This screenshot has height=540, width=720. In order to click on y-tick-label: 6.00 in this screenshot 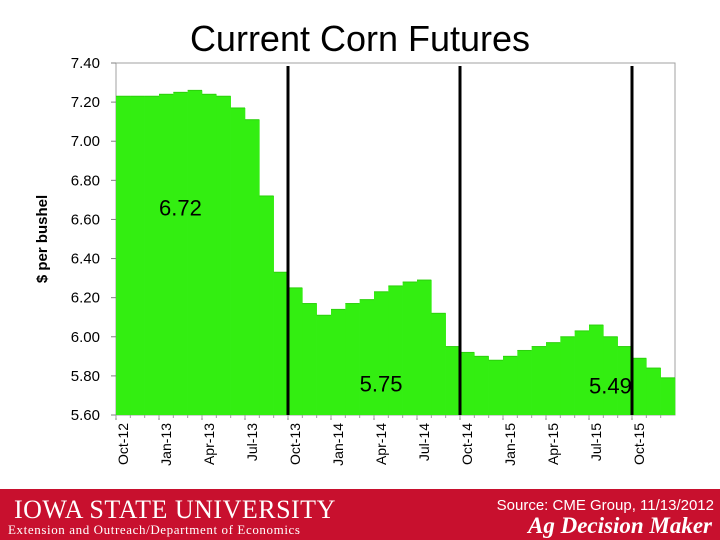, I will do `click(85, 337)`.